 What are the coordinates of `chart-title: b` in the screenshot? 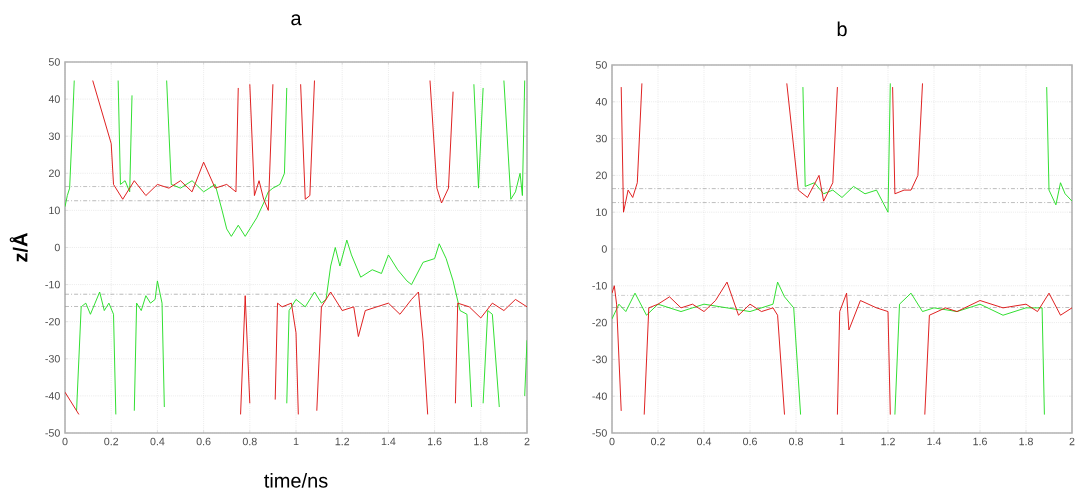 It's located at (842, 29).